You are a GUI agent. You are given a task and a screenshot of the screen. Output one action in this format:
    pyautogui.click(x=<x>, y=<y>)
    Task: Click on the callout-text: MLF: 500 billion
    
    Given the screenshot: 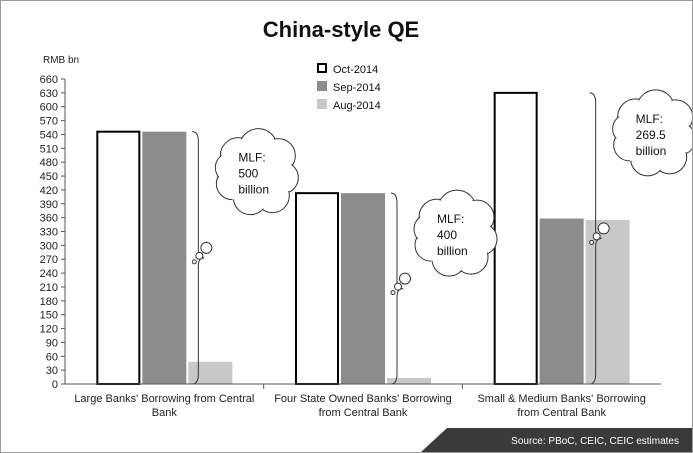 What is the action you would take?
    pyautogui.click(x=253, y=174)
    